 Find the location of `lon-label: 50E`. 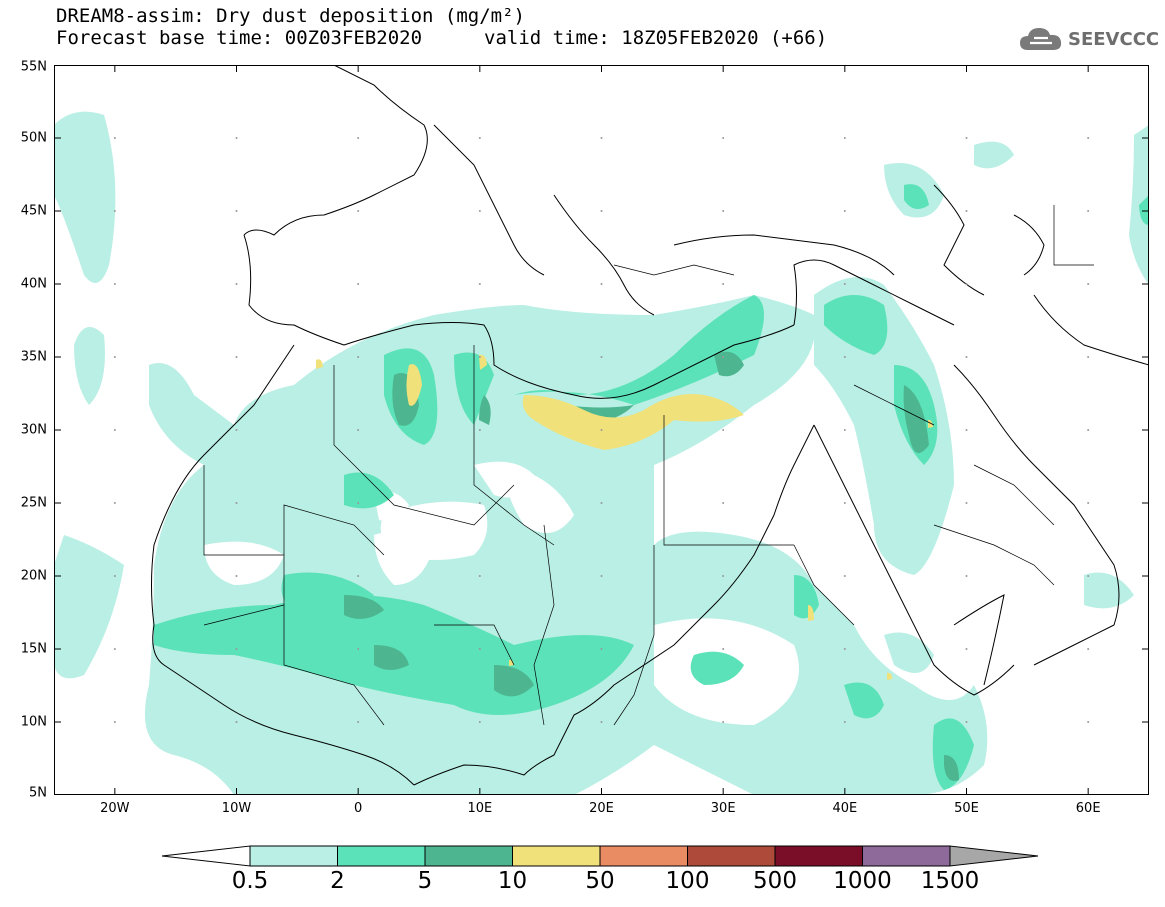

lon-label: 50E is located at coordinates (966, 808).